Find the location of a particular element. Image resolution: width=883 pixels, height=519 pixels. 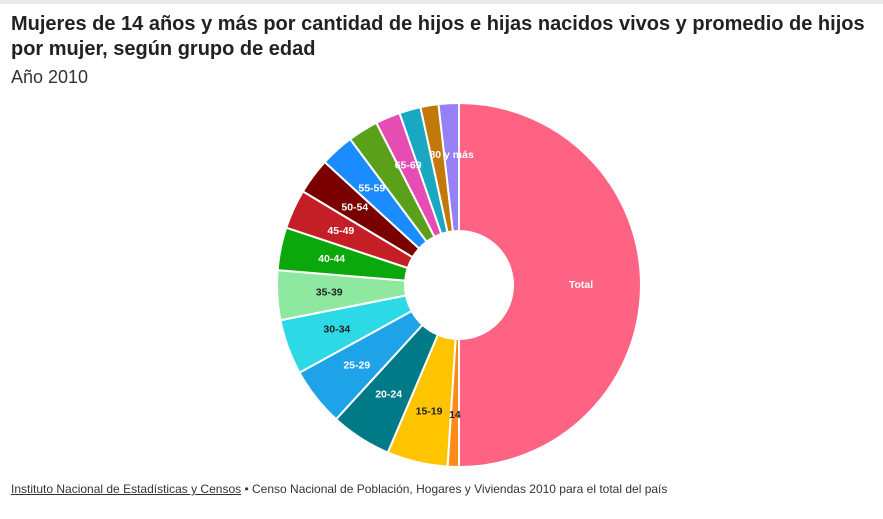

slice-total is located at coordinates (550, 285).